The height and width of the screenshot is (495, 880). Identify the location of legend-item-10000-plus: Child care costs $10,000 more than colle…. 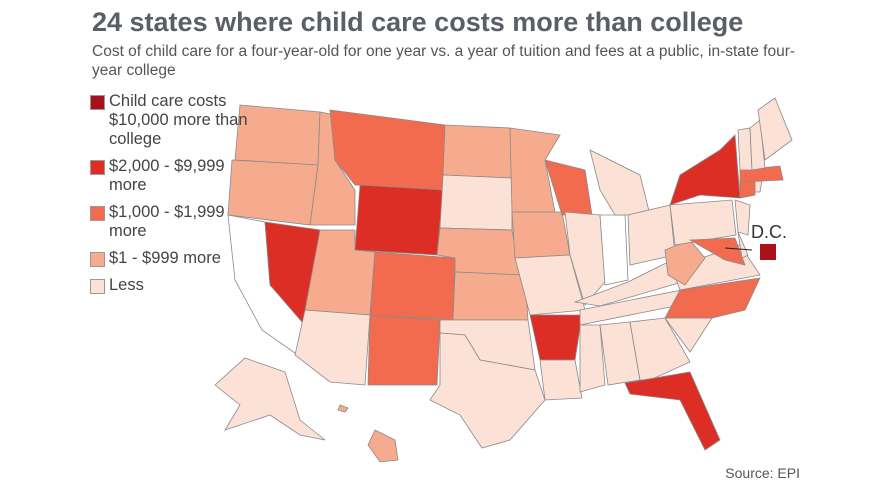
(174, 120).